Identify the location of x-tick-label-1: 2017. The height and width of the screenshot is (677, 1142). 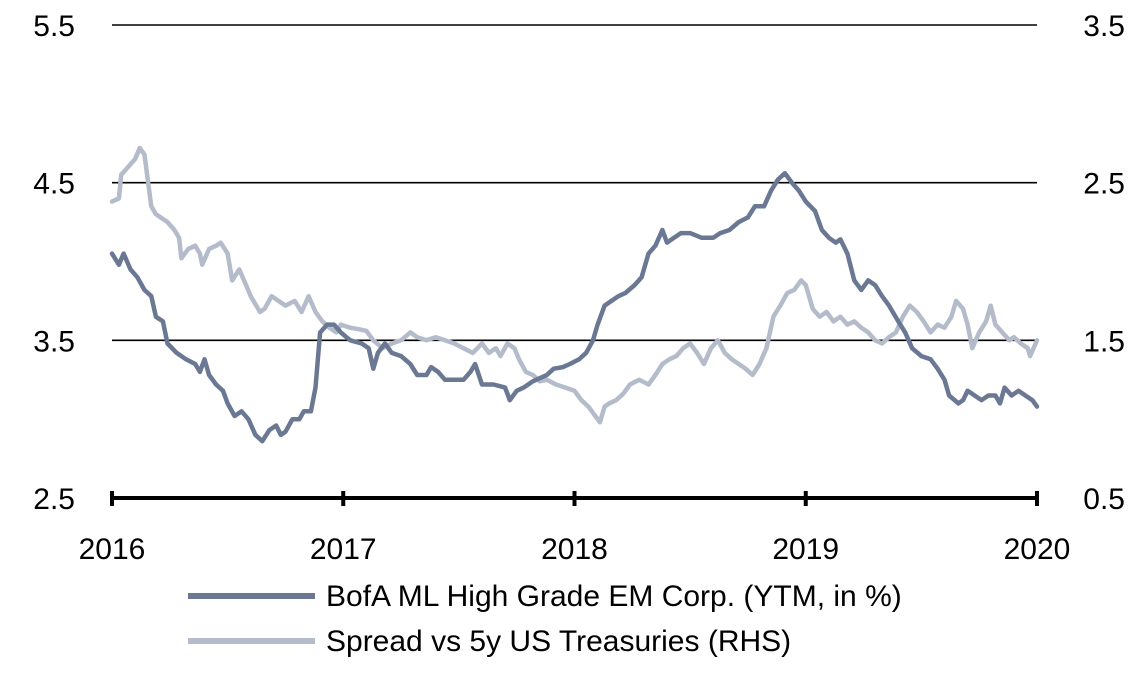
(343, 549).